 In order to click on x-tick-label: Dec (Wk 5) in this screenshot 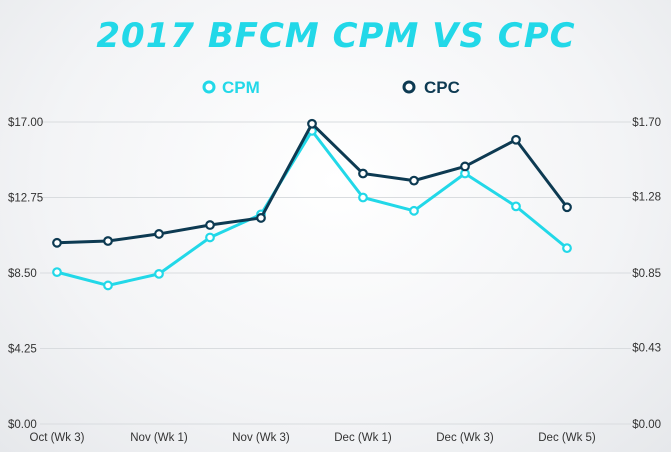, I will do `click(567, 438)`.